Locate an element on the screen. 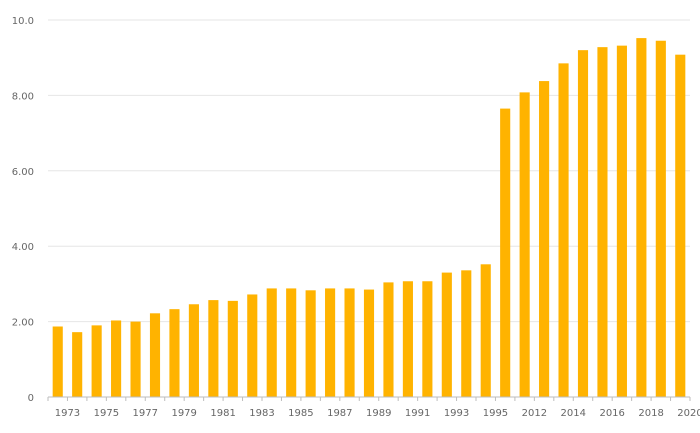  bar-1990 is located at coordinates (388, 339).